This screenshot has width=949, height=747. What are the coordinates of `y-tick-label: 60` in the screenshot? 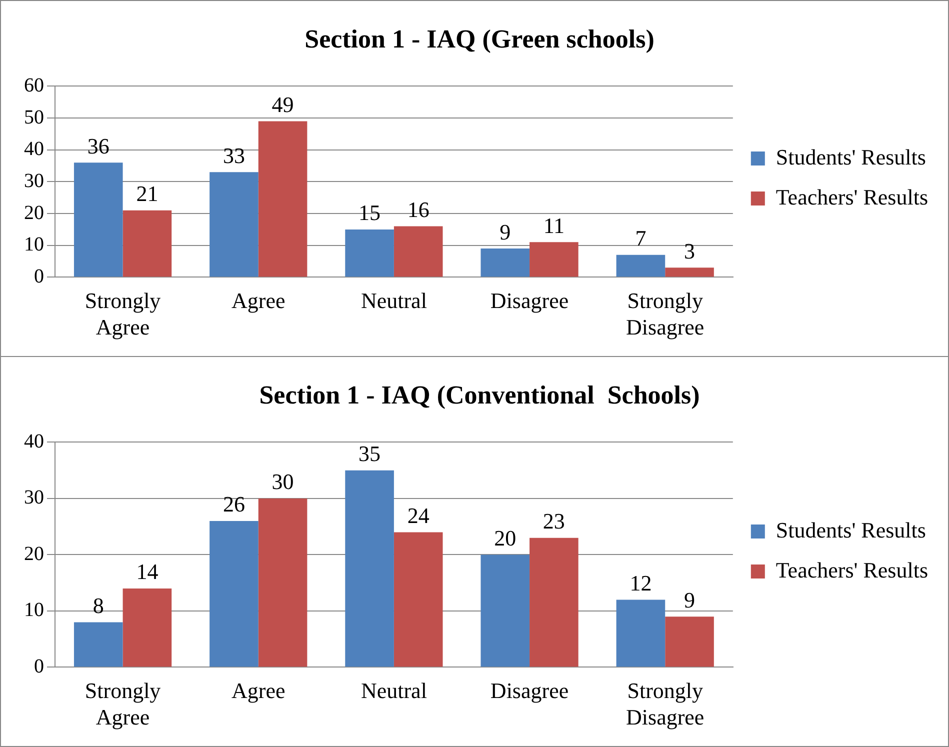 It's located at (34, 85).